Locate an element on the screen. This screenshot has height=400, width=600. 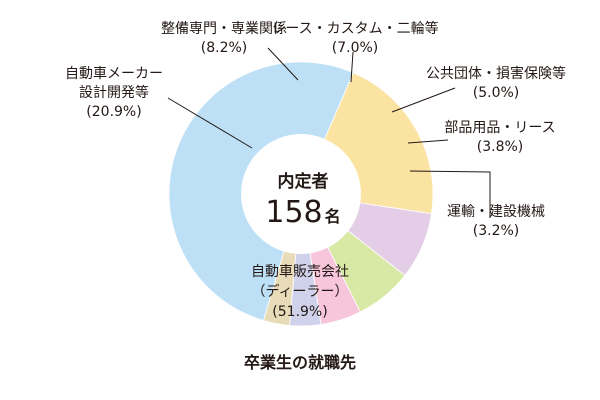
slice-label-1: 自動車販売会社 （ディーラー） (51.9%) is located at coordinates (300, 291).